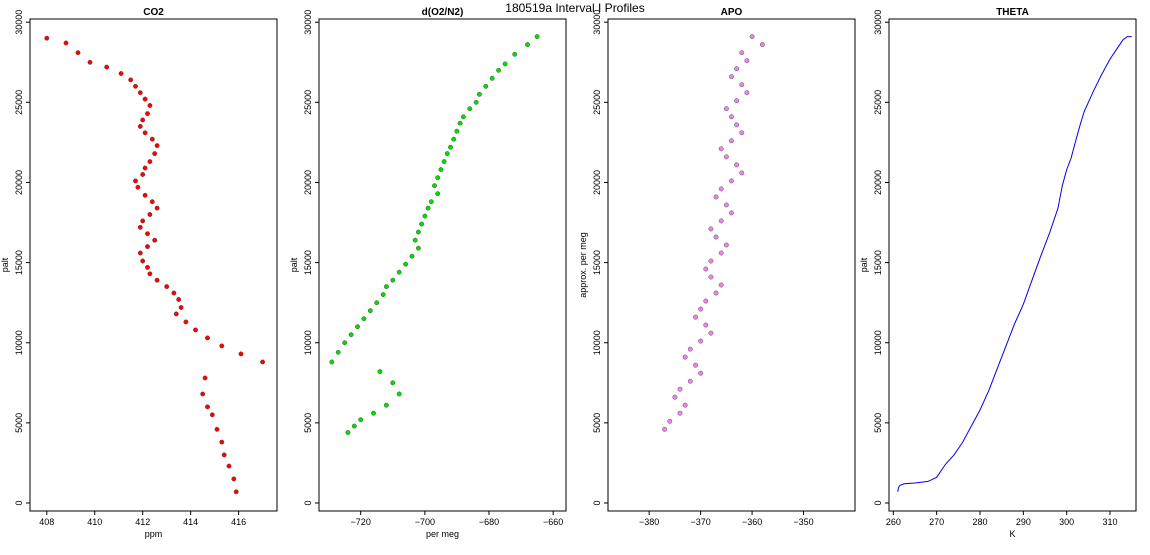 The height and width of the screenshot is (555, 1150). What do you see at coordinates (489, 522) in the screenshot?
I see `x-tick-label: −680` at bounding box center [489, 522].